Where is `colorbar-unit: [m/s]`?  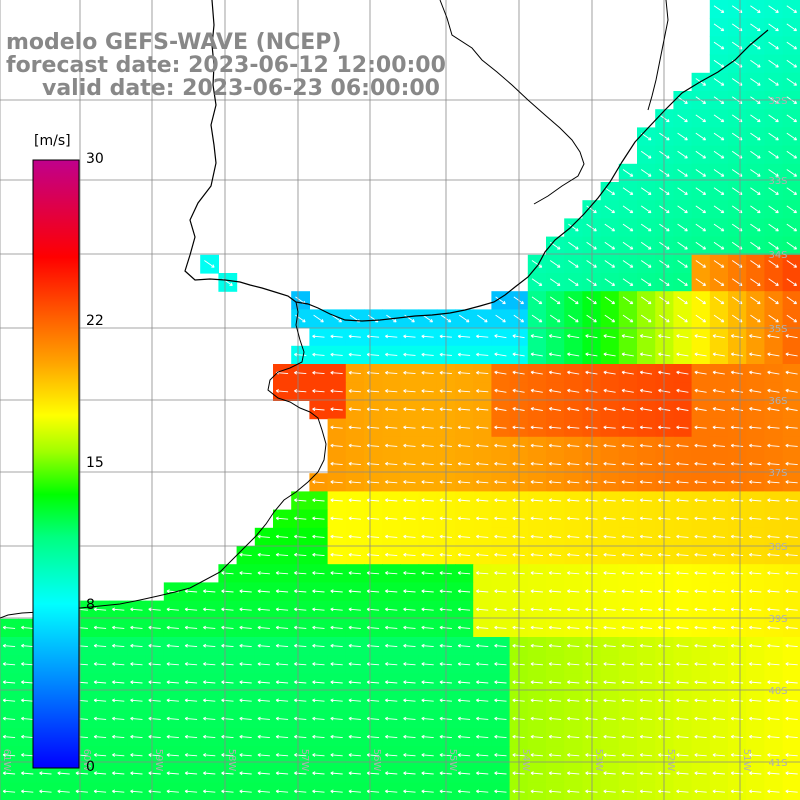
colorbar-unit: [m/s] is located at coordinates (52, 141).